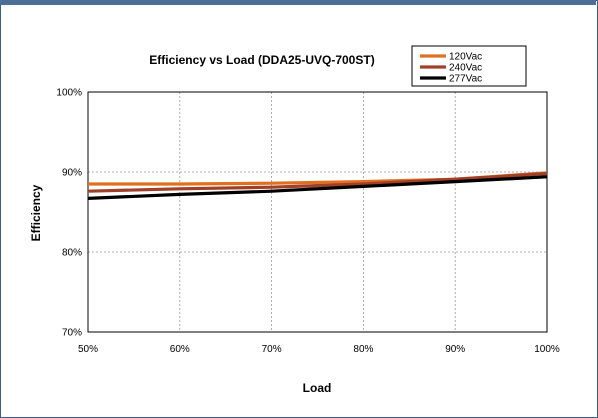 The height and width of the screenshot is (418, 598). I want to click on series-lines, so click(317, 185).